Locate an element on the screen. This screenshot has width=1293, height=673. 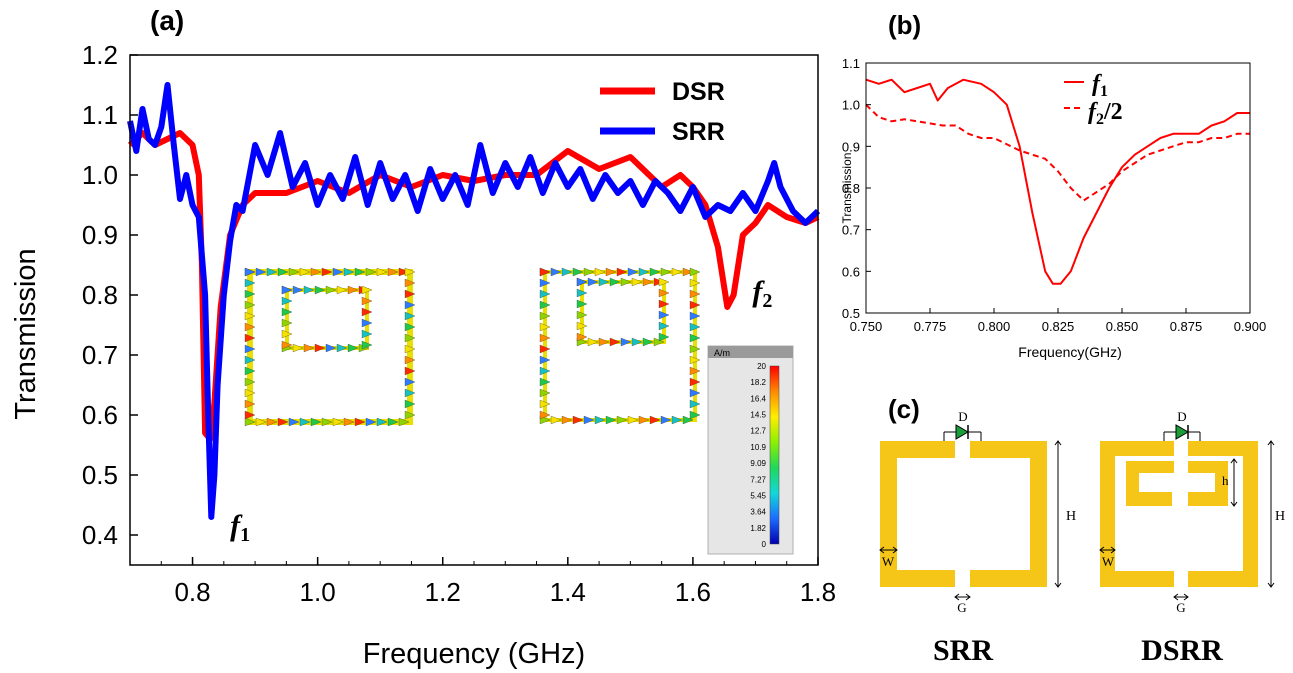
srr-label-g: G is located at coordinates (961, 607).